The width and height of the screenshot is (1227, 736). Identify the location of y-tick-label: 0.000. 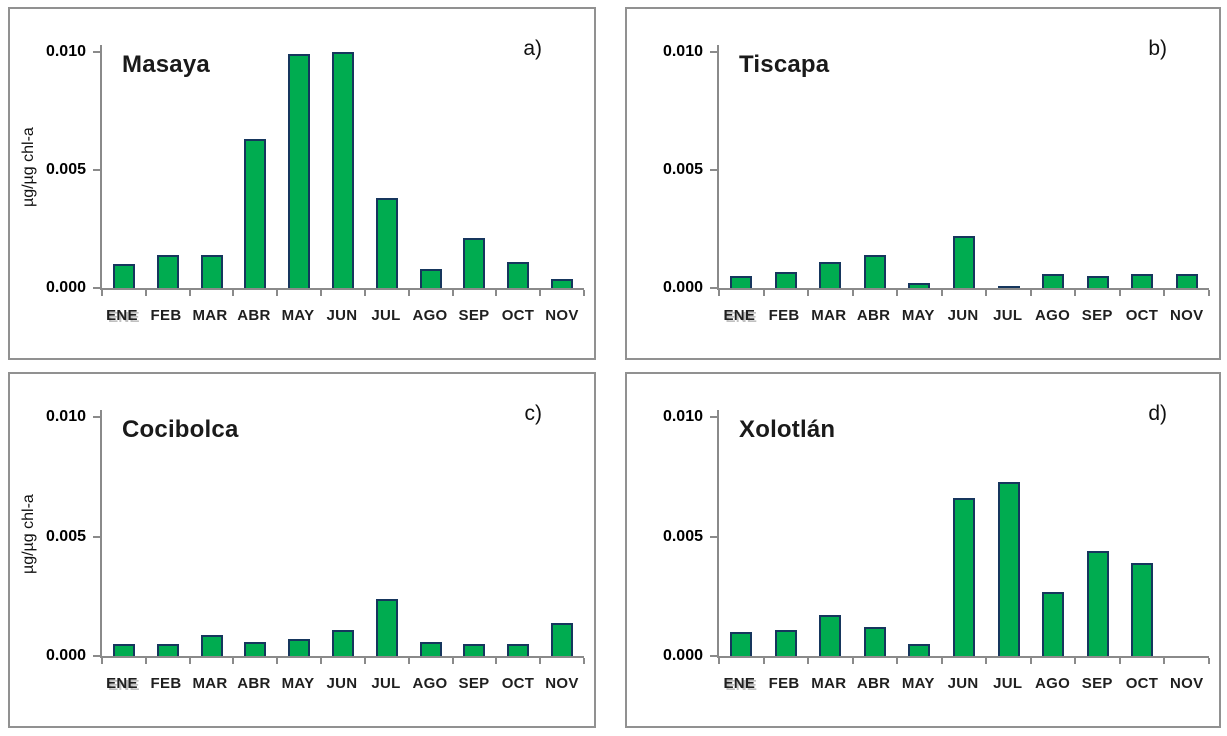
(65, 287).